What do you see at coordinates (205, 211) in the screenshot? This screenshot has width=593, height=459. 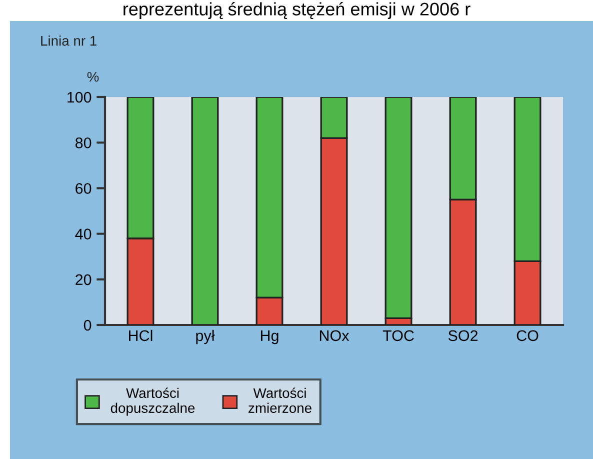 I see `bar` at bounding box center [205, 211].